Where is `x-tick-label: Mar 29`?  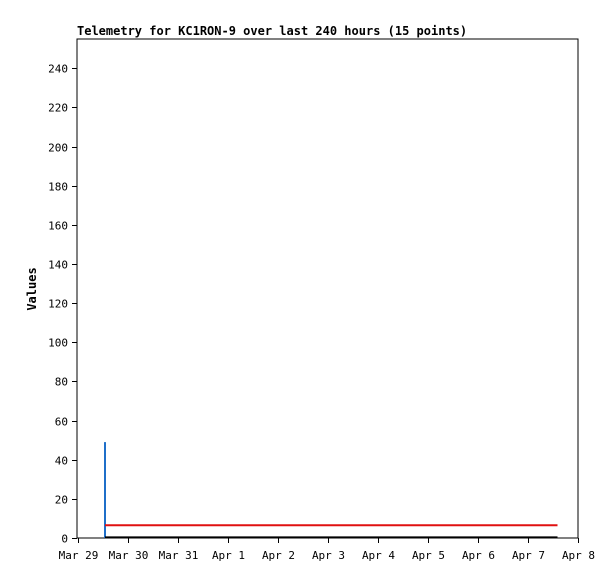 x-tick-label: Mar 29 is located at coordinates (79, 555).